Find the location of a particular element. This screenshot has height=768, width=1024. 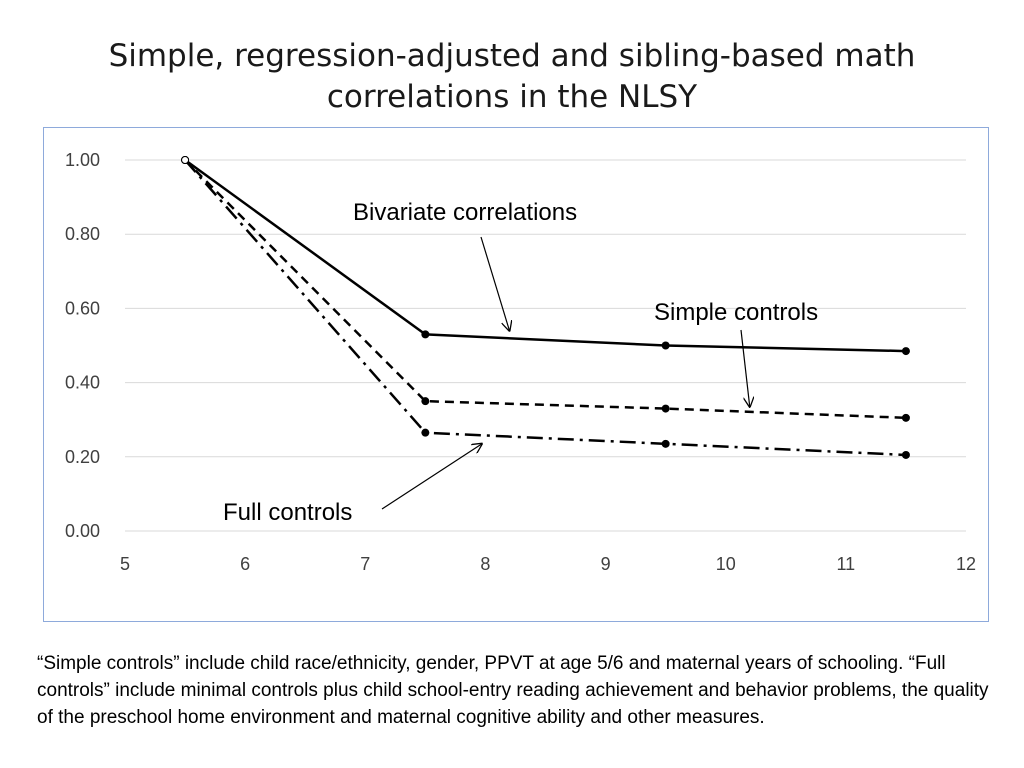

y-tick-label: 0.20 is located at coordinates (82, 457).